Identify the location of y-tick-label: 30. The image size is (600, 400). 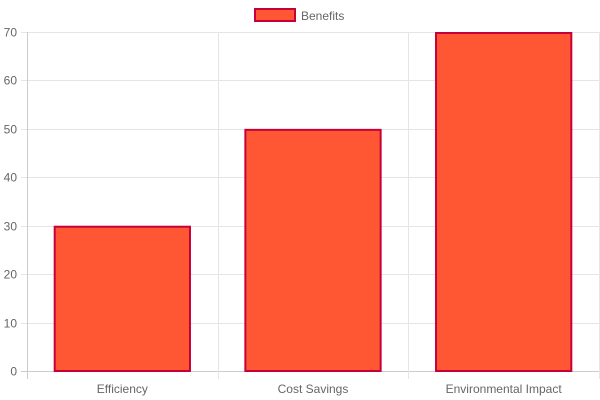
(11, 227).